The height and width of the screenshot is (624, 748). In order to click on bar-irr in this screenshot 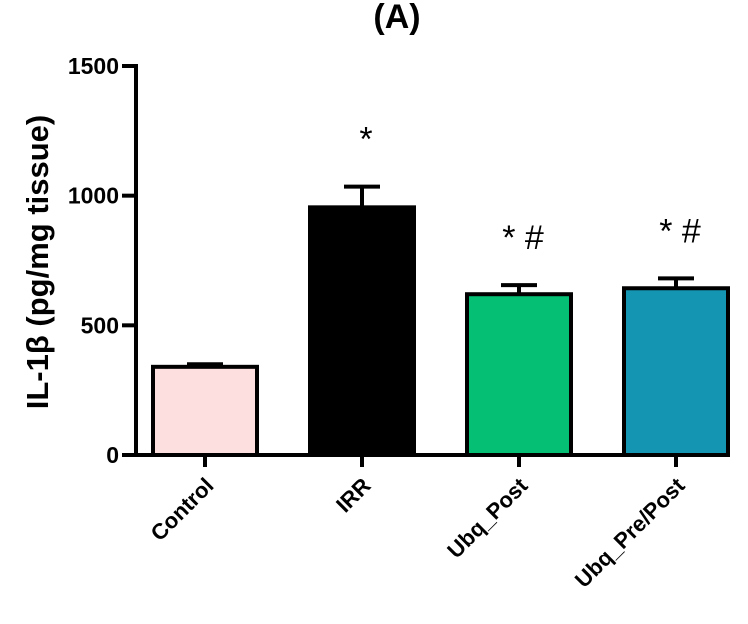, I will do `click(362, 331)`.